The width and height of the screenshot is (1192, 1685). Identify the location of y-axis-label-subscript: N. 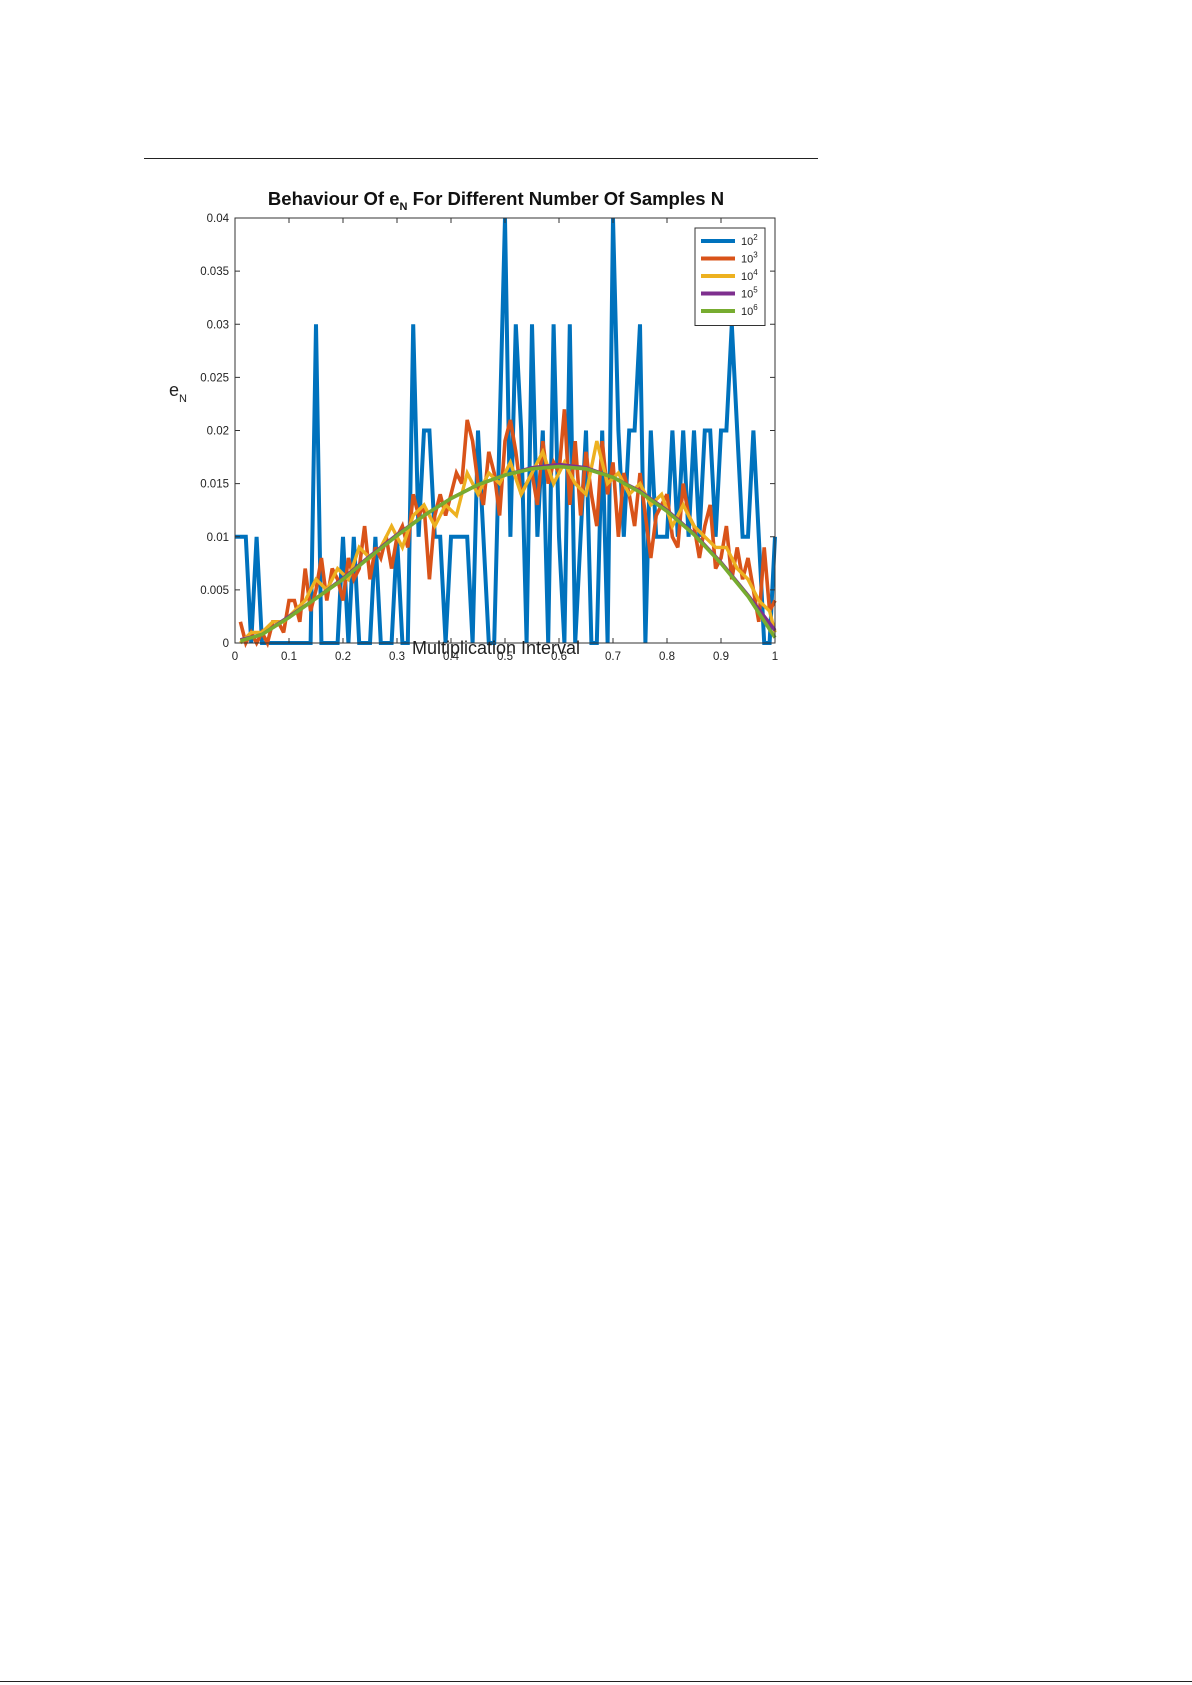
(183, 399).